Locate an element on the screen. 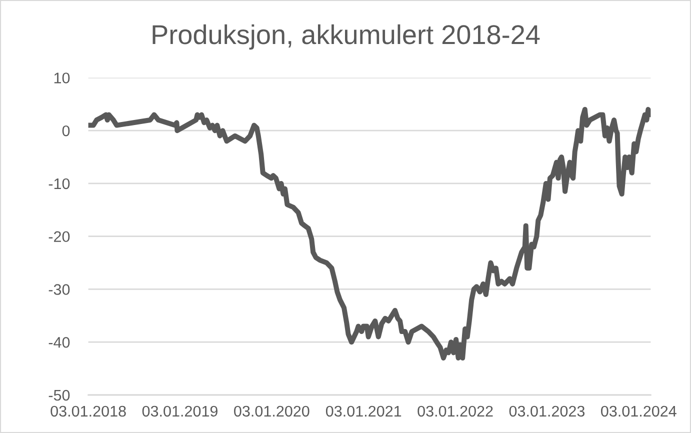  x-tick-label: 03.01.2022 is located at coordinates (455, 411).